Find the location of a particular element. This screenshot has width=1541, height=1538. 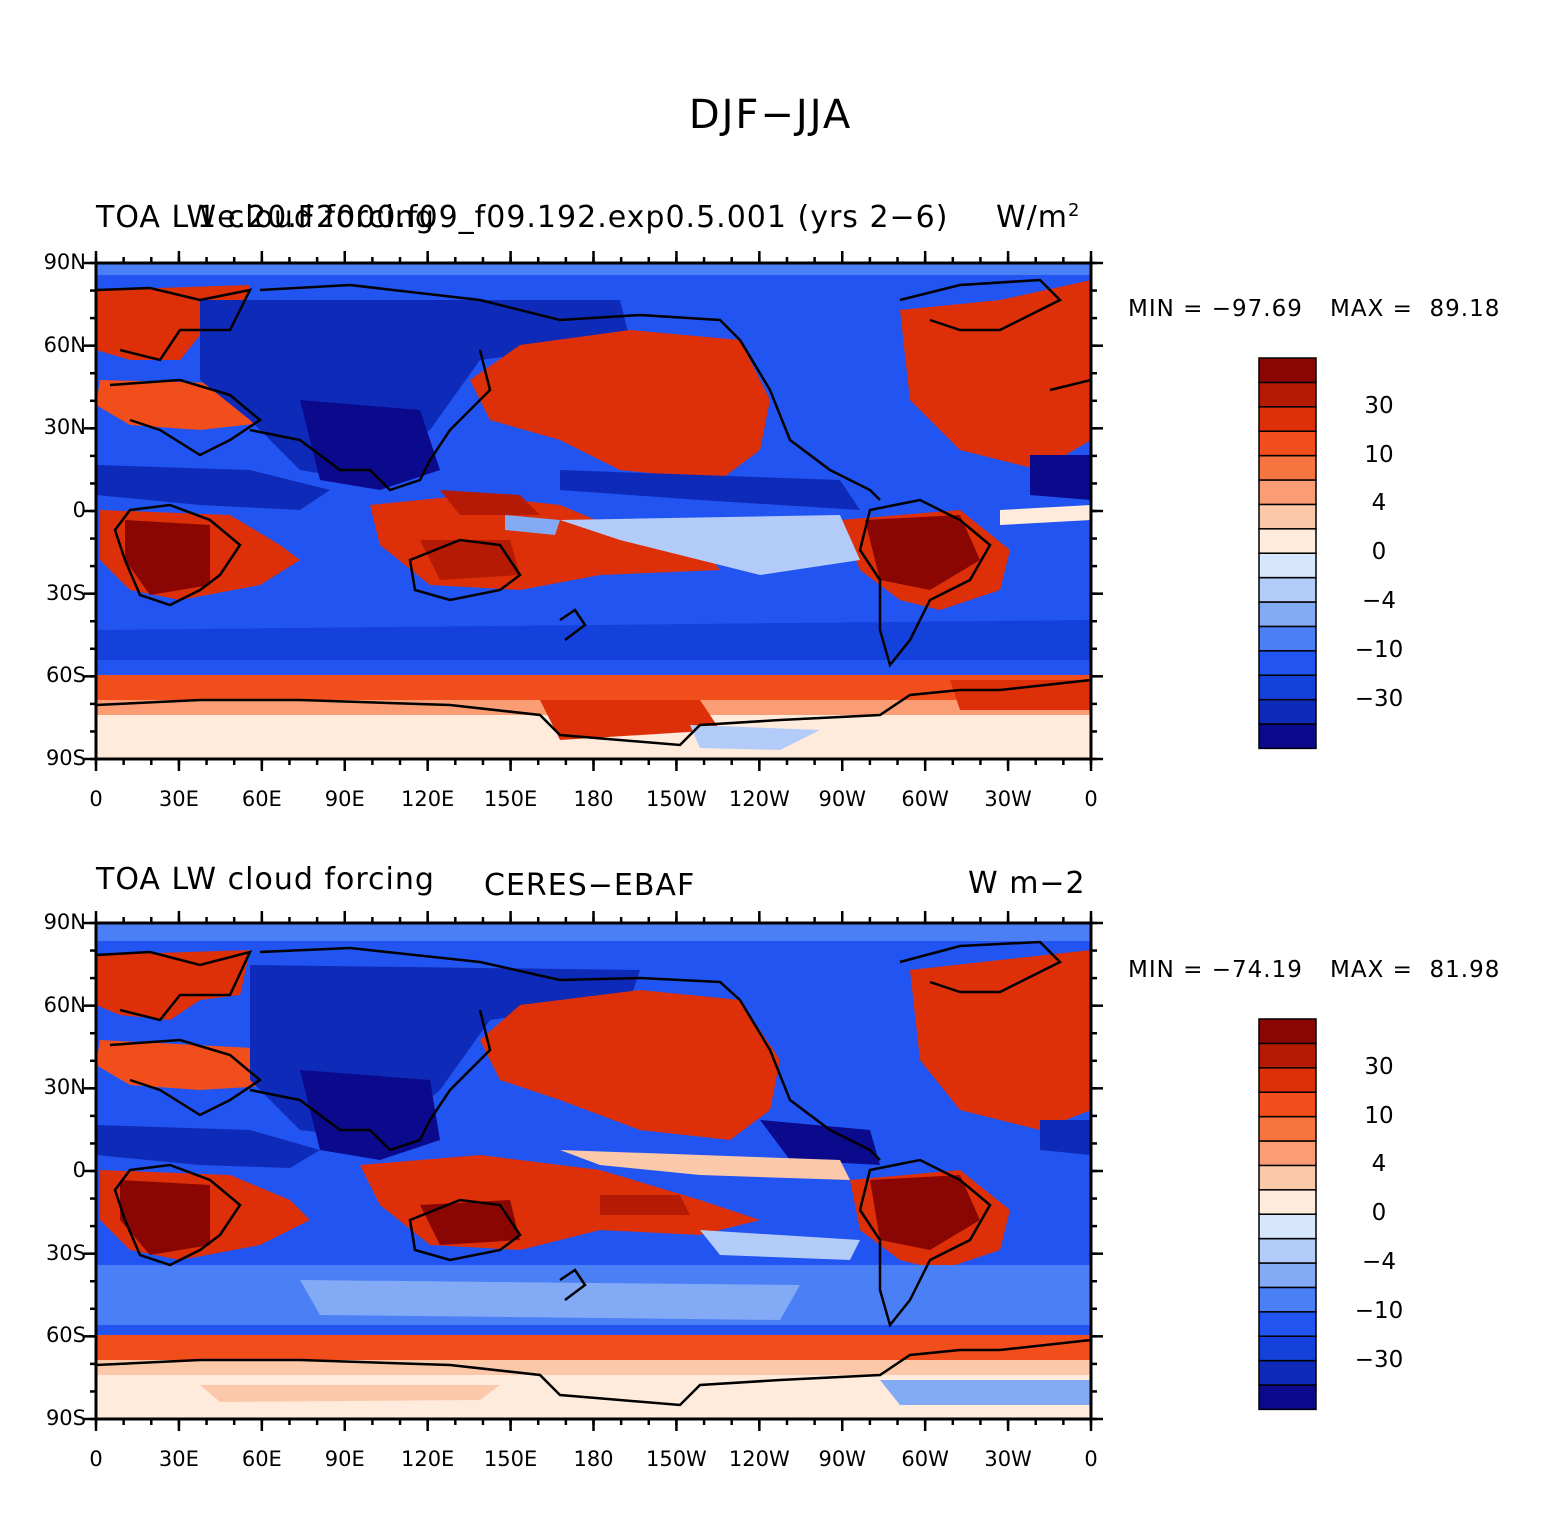

lon-tick-label: 120E is located at coordinates (427, 799).